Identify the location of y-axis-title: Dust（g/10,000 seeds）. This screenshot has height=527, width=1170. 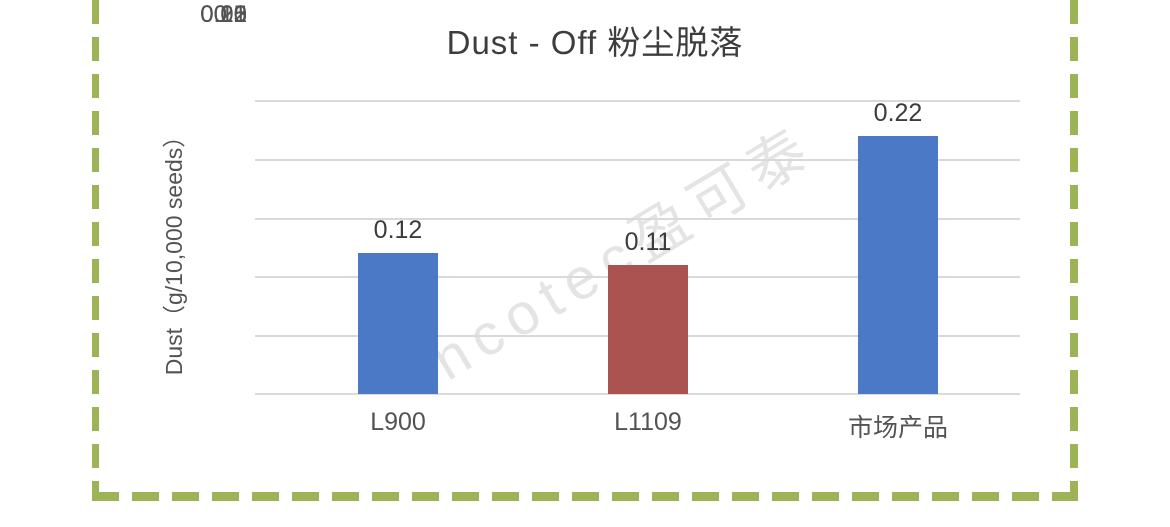
(174, 250).